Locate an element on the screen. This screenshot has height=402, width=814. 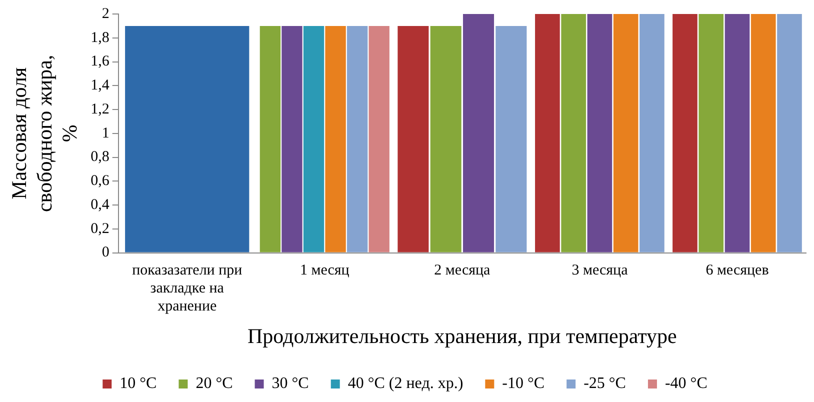
y-tick-label: 1,2 is located at coordinates (100, 109).